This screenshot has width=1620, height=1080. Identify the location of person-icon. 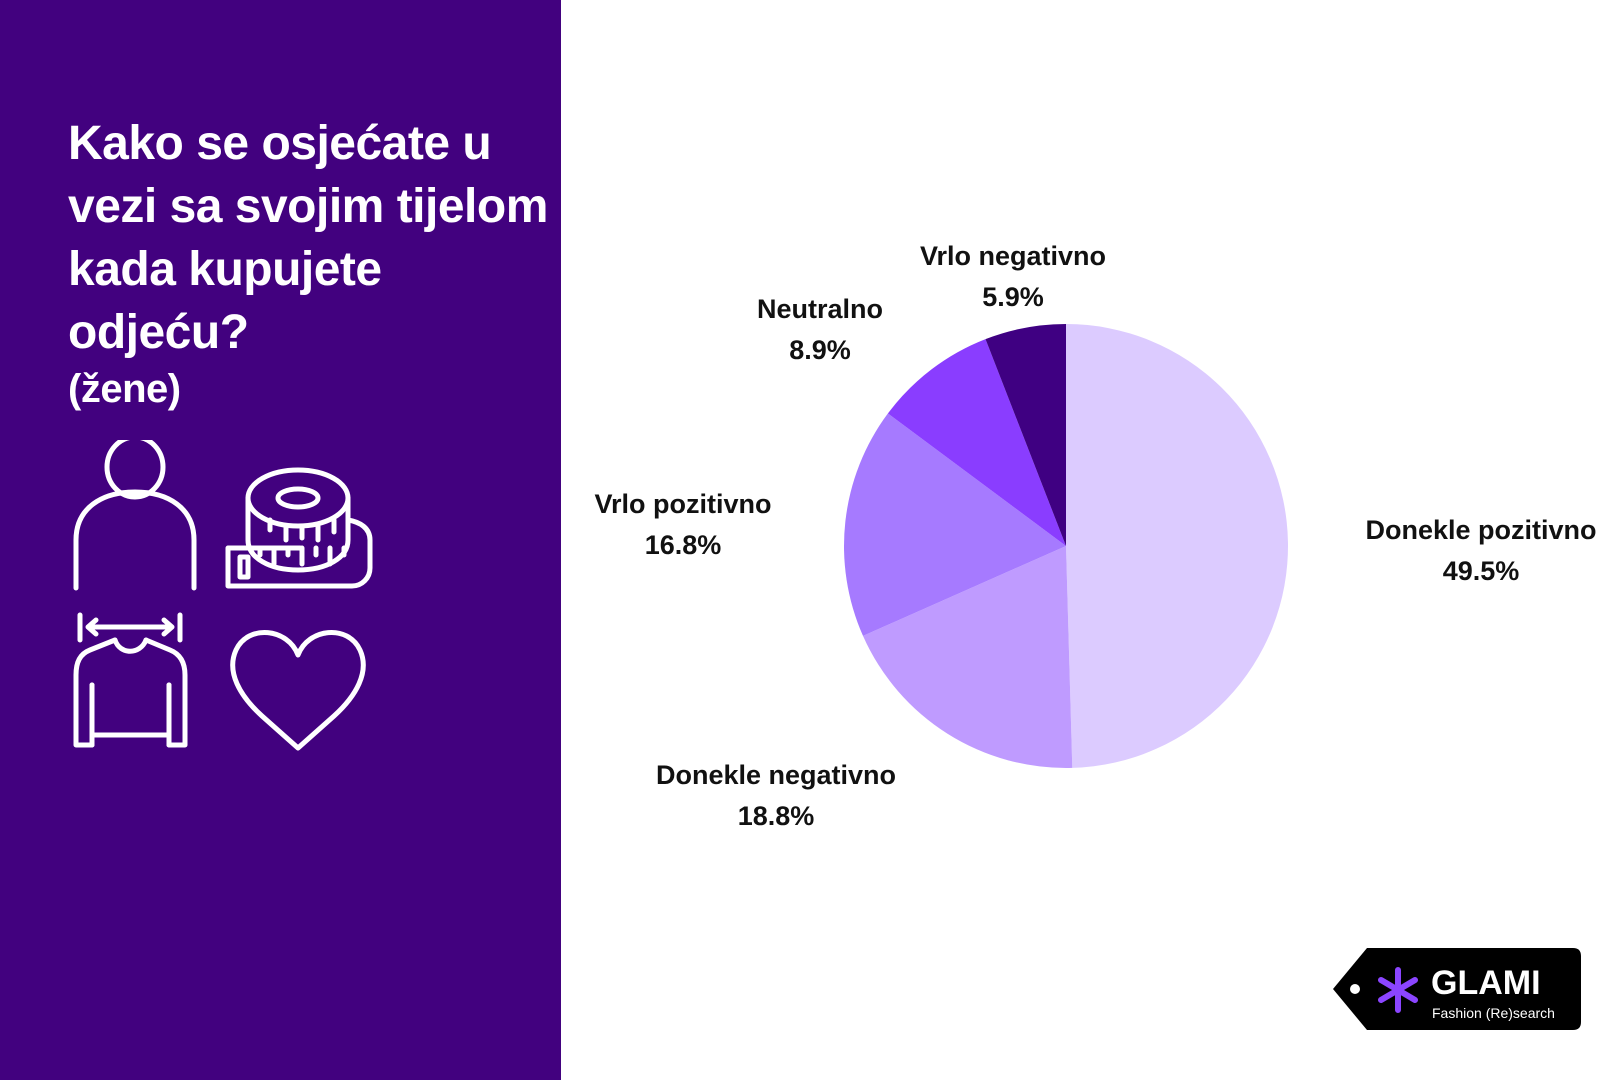
(135, 515).